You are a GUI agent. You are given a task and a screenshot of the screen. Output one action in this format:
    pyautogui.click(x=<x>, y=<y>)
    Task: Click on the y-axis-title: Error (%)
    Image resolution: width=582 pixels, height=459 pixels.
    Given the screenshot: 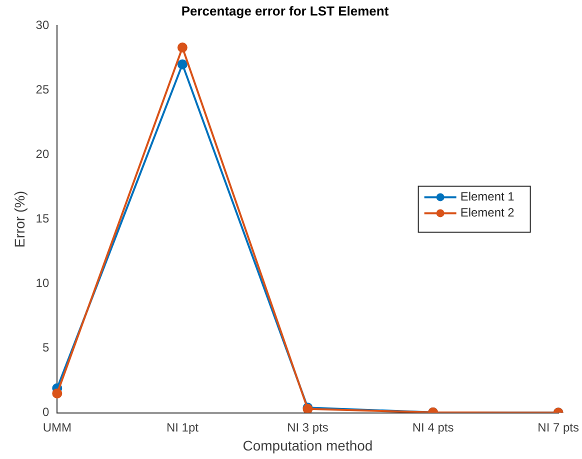 What is the action you would take?
    pyautogui.click(x=19, y=219)
    